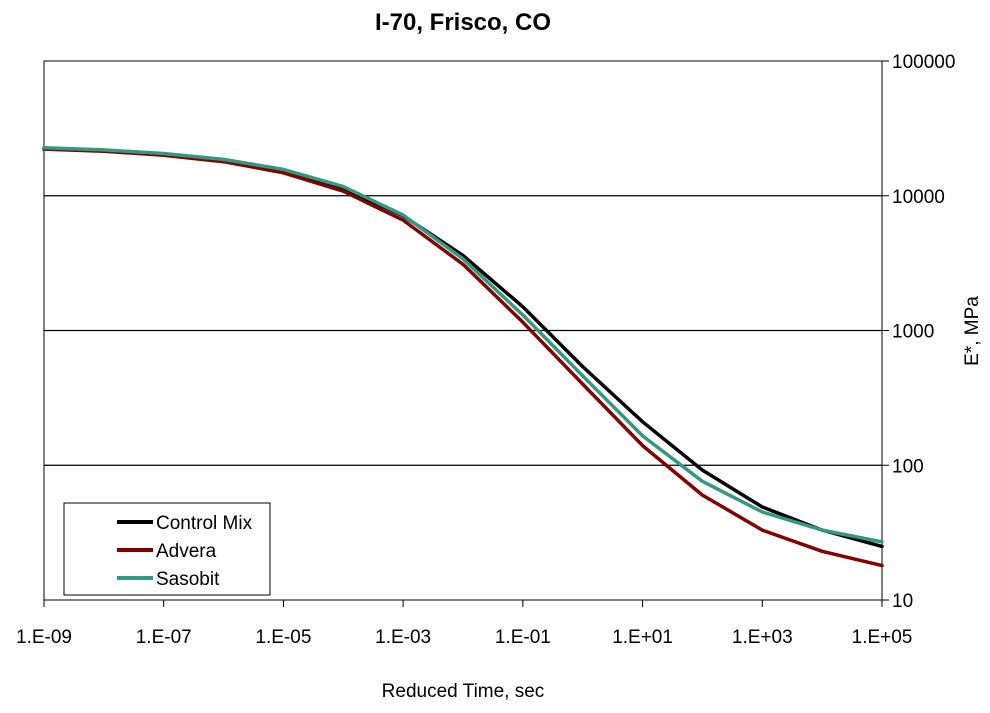  Describe the element at coordinates (908, 466) in the screenshot. I see `y-tick-label: 100` at that location.